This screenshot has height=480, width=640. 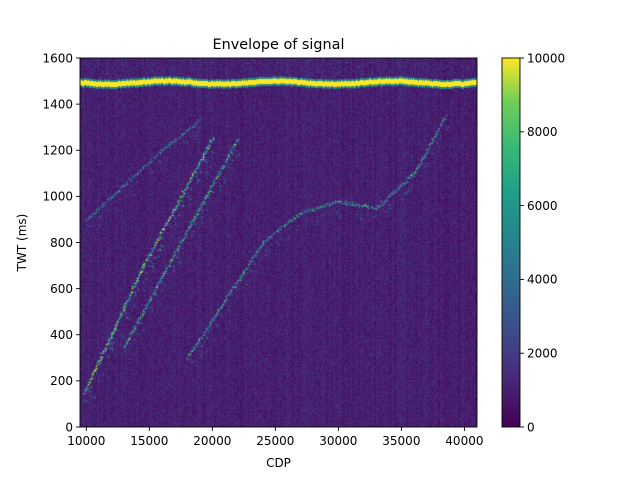 I want to click on colorbar-frame, so click(x=511, y=242).